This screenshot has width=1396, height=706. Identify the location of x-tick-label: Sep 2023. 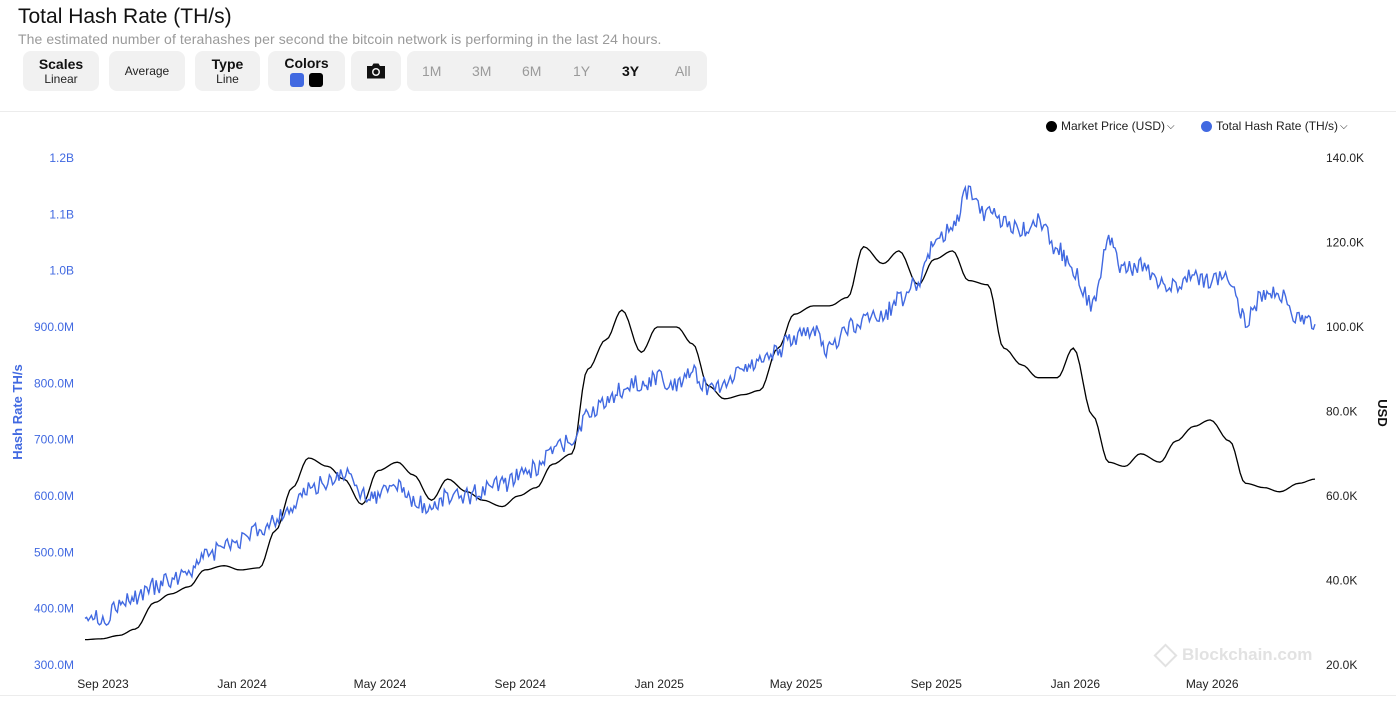
(103, 684).